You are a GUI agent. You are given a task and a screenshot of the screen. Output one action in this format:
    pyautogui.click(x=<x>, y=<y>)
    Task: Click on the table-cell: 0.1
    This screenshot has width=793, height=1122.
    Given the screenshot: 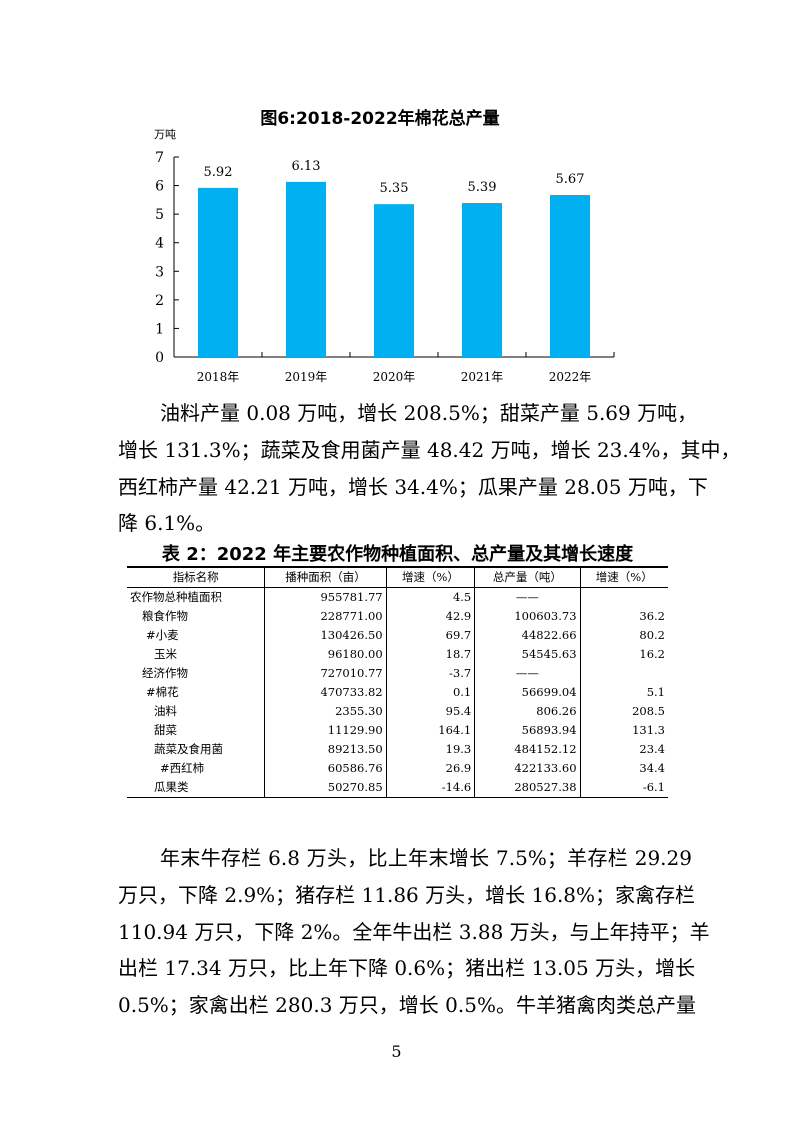 What is the action you would take?
    pyautogui.click(x=431, y=692)
    